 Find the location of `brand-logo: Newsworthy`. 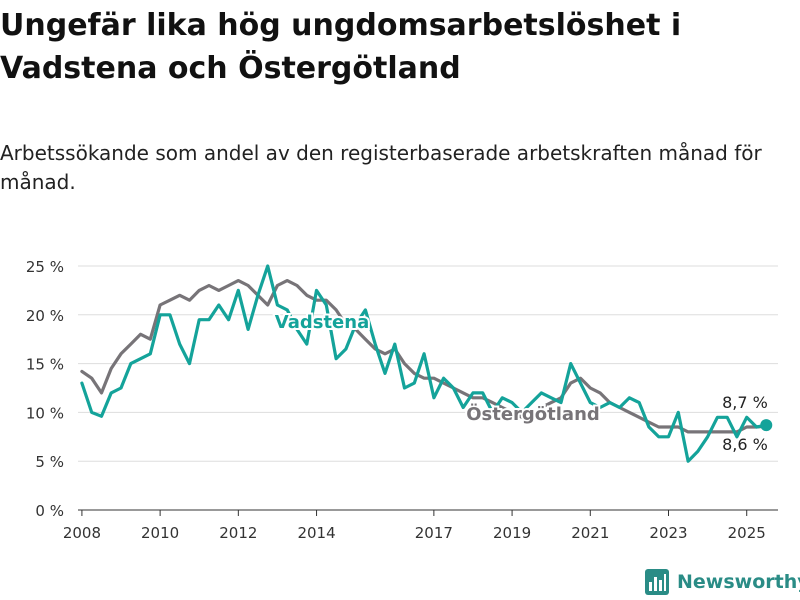

brand-logo: Newsworthy is located at coordinates (722, 582).